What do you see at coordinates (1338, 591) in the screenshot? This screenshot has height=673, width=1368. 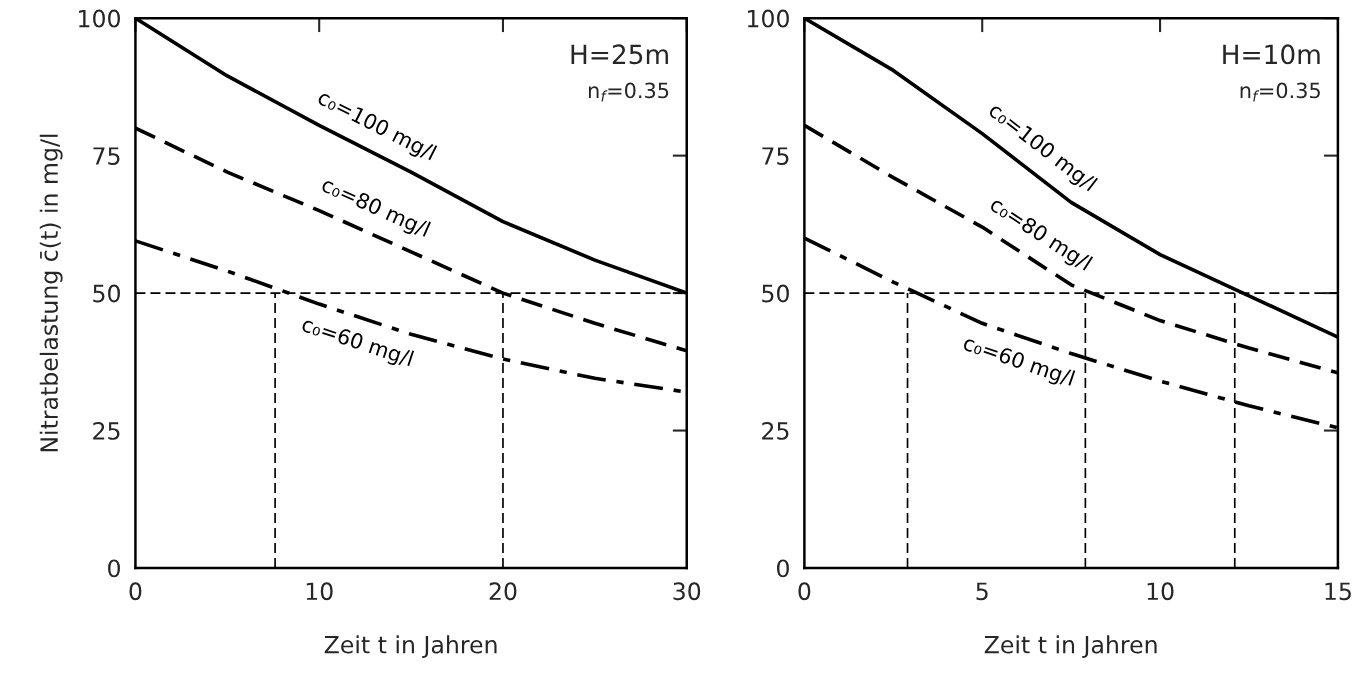 I see `x-tick-label: 15` at bounding box center [1338, 591].